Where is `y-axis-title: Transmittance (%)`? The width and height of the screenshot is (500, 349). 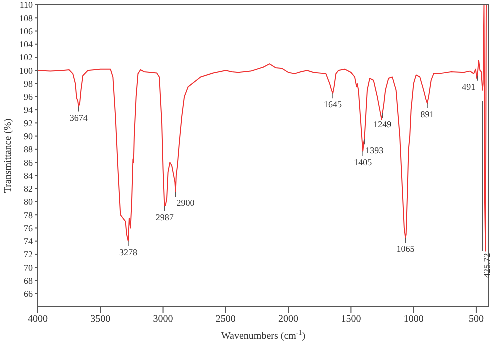 y-axis-title: Transmittance (%) is located at coordinates (8, 156).